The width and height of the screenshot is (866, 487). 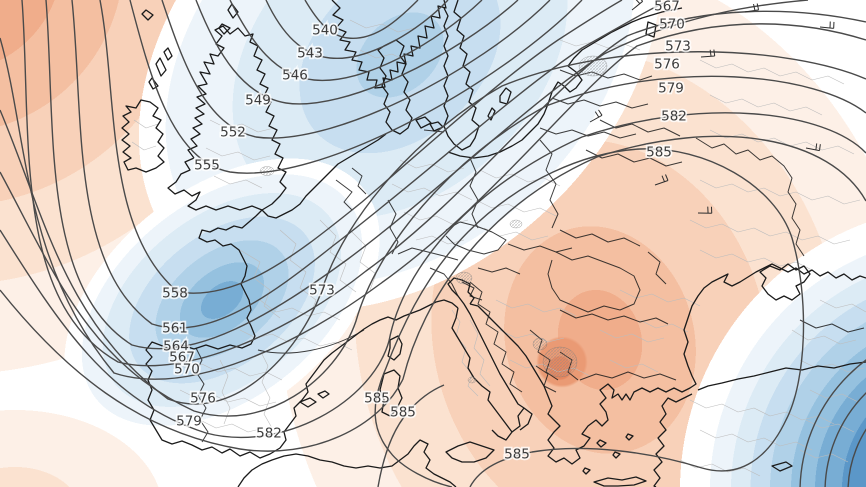 I want to click on urban-hatch-balkans-small, so click(x=540, y=344).